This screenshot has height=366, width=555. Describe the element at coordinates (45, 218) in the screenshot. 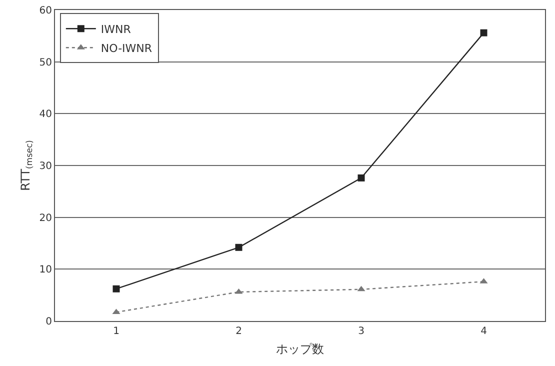

I see `y-tick-label: 20` at that location.